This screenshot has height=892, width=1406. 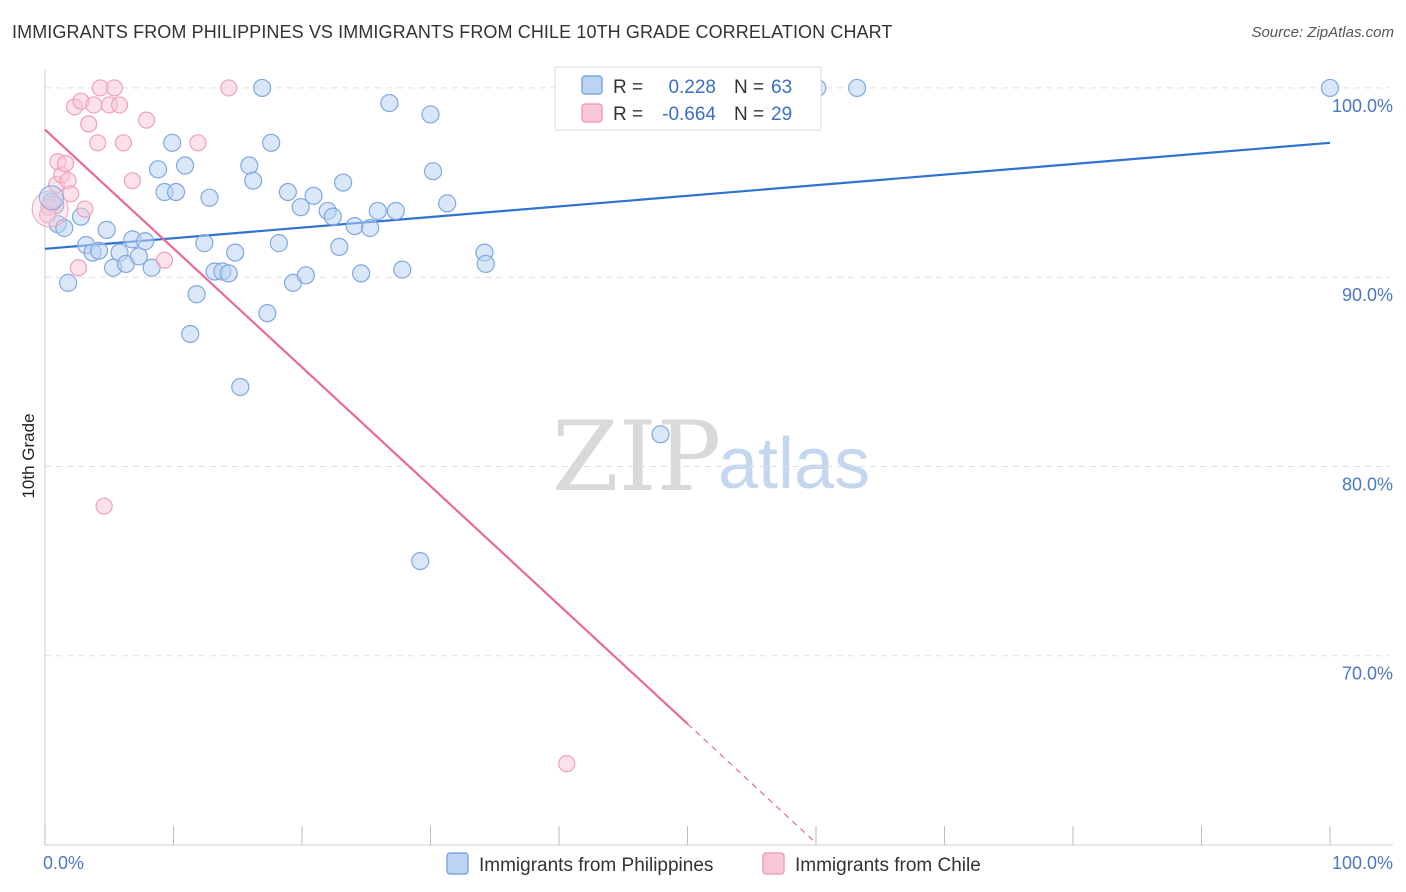 What do you see at coordinates (592, 85) in the screenshot?
I see `philippines-swatch` at bounding box center [592, 85].